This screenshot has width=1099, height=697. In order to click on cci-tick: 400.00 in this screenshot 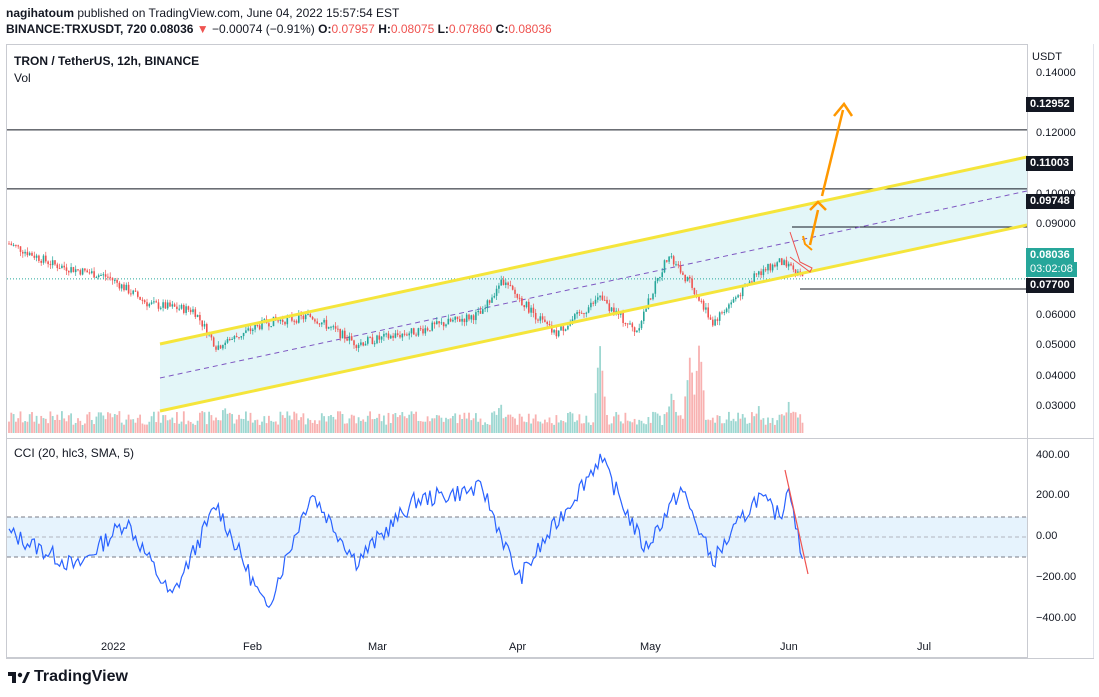, I will do `click(1053, 455)`.